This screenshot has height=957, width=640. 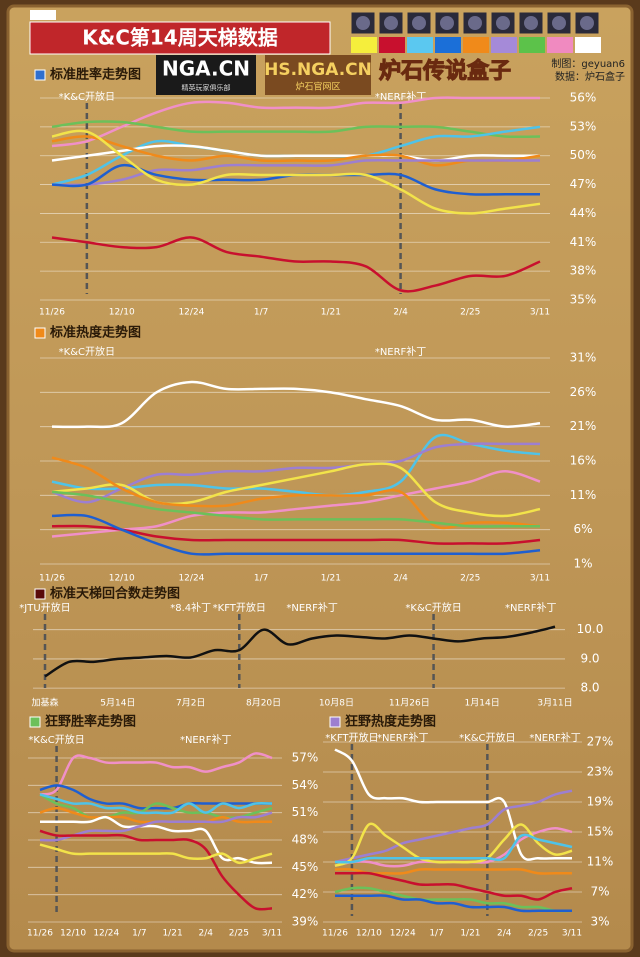 I want to click on y-tick-label: 23%, so click(x=600, y=772).